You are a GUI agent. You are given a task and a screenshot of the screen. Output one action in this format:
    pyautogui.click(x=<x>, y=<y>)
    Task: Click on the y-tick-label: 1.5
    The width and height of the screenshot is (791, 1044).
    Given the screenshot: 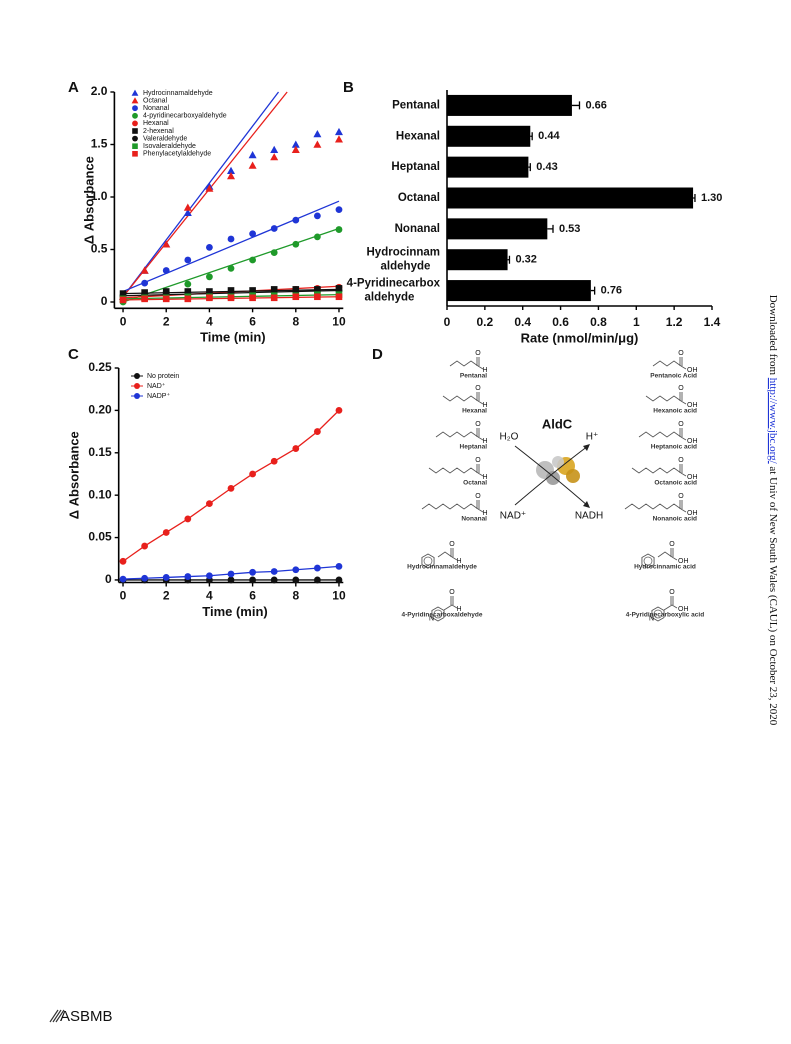 What is the action you would take?
    pyautogui.click(x=99, y=144)
    